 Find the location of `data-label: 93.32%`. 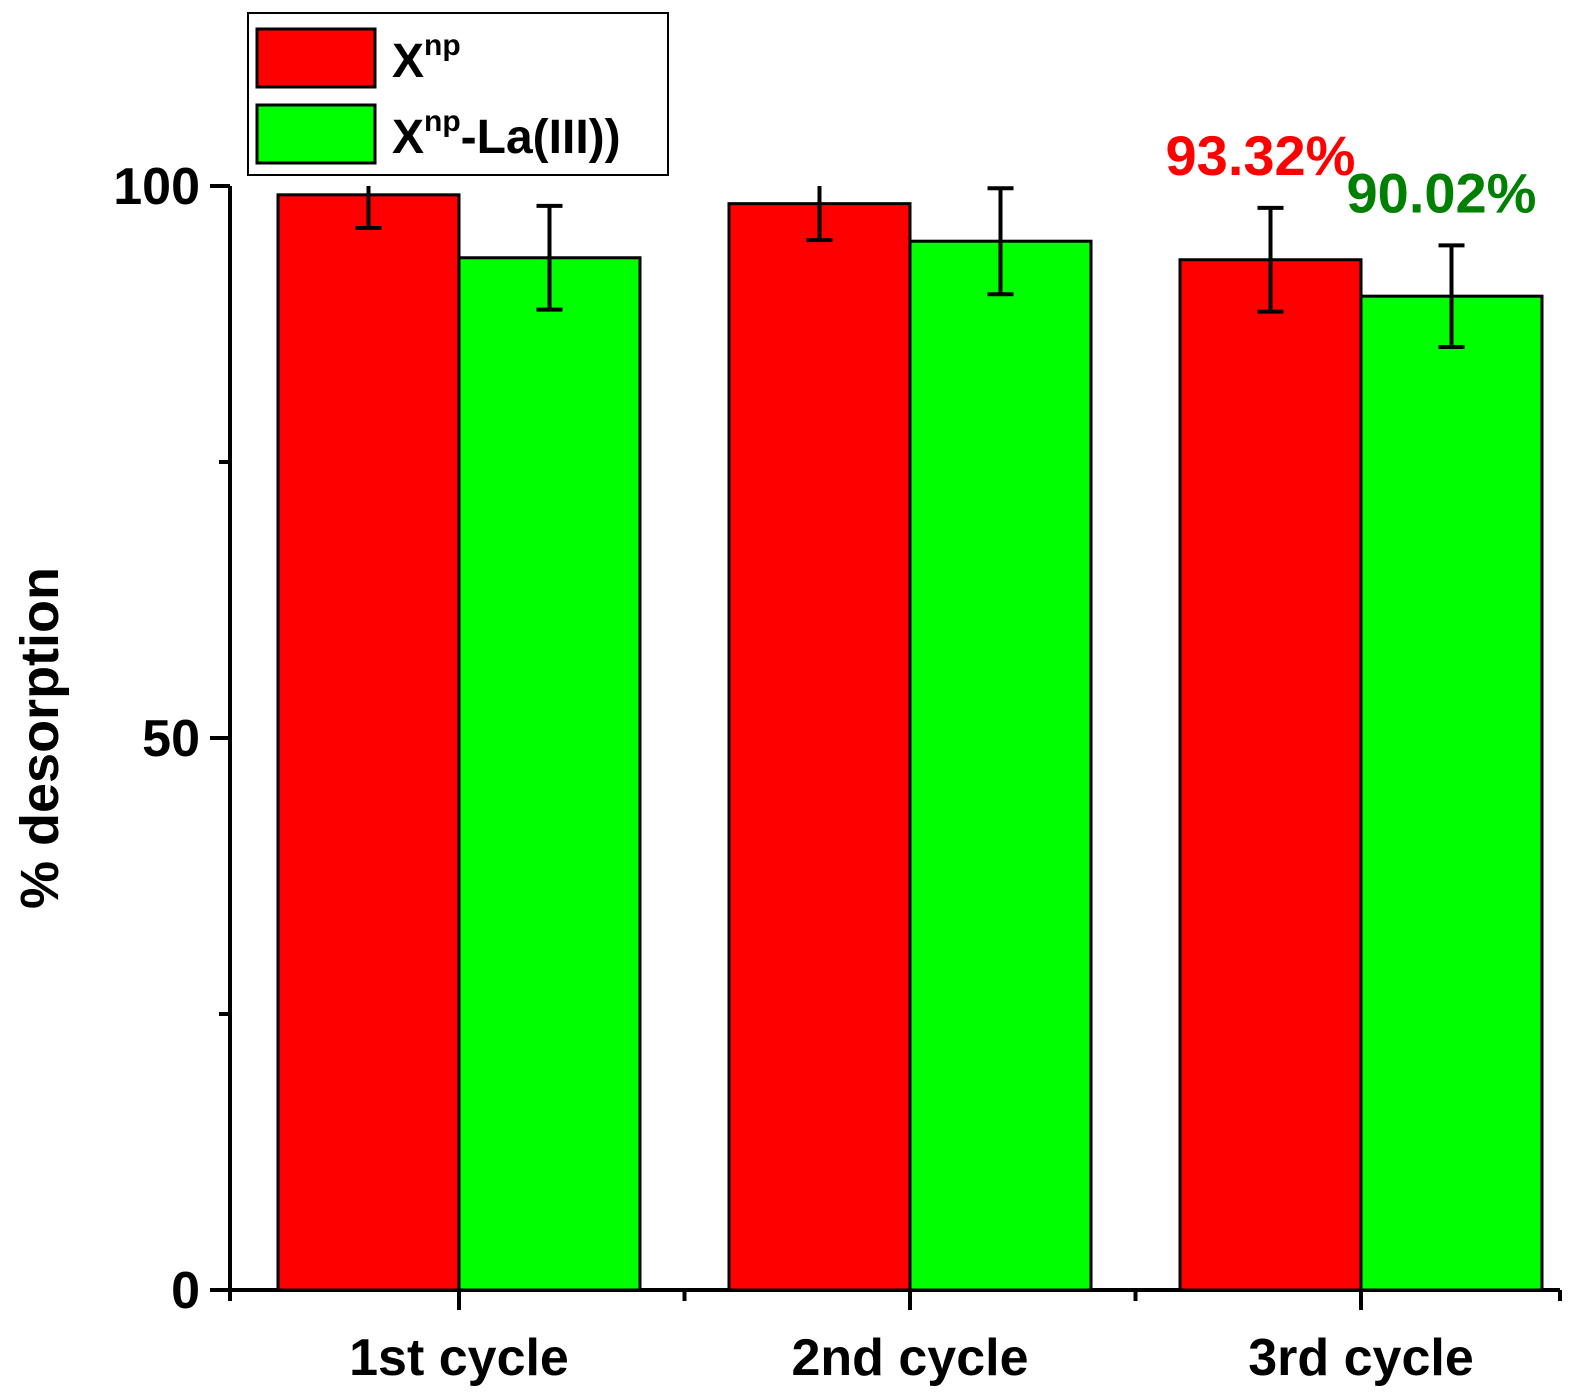

data-label: 93.32% is located at coordinates (1261, 155).